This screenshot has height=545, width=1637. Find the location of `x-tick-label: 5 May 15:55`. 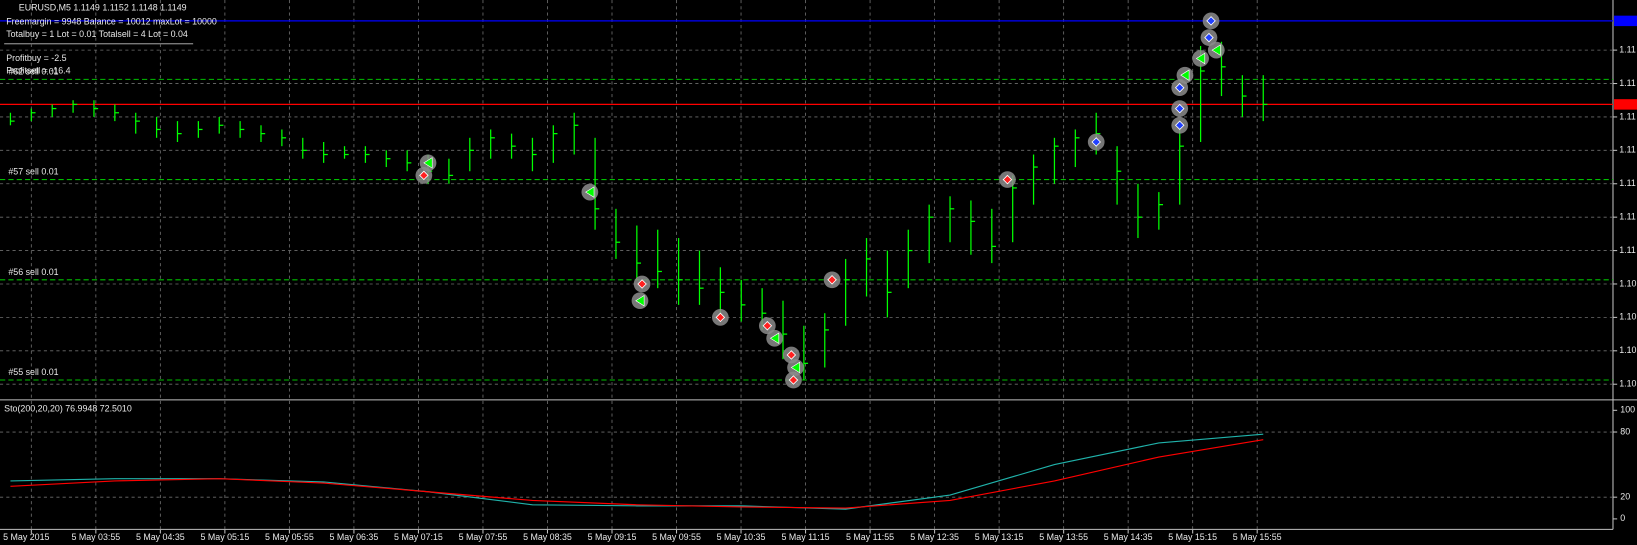

x-tick-label: 5 May 15:55 is located at coordinates (1257, 537).